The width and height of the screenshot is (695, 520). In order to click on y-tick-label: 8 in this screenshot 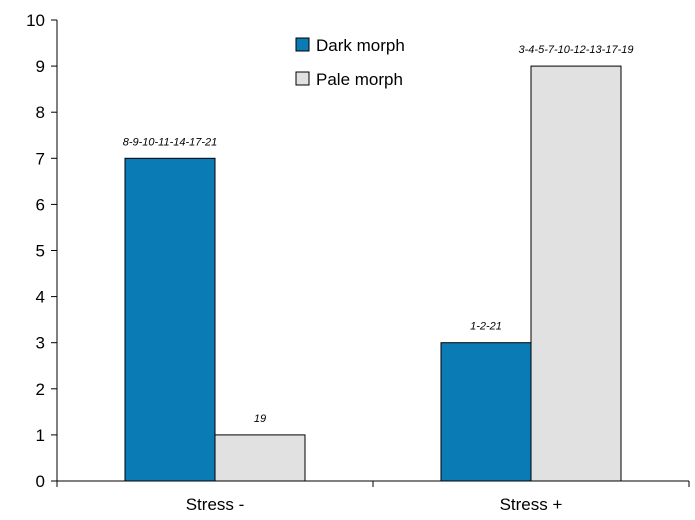, I will do `click(40, 112)`.